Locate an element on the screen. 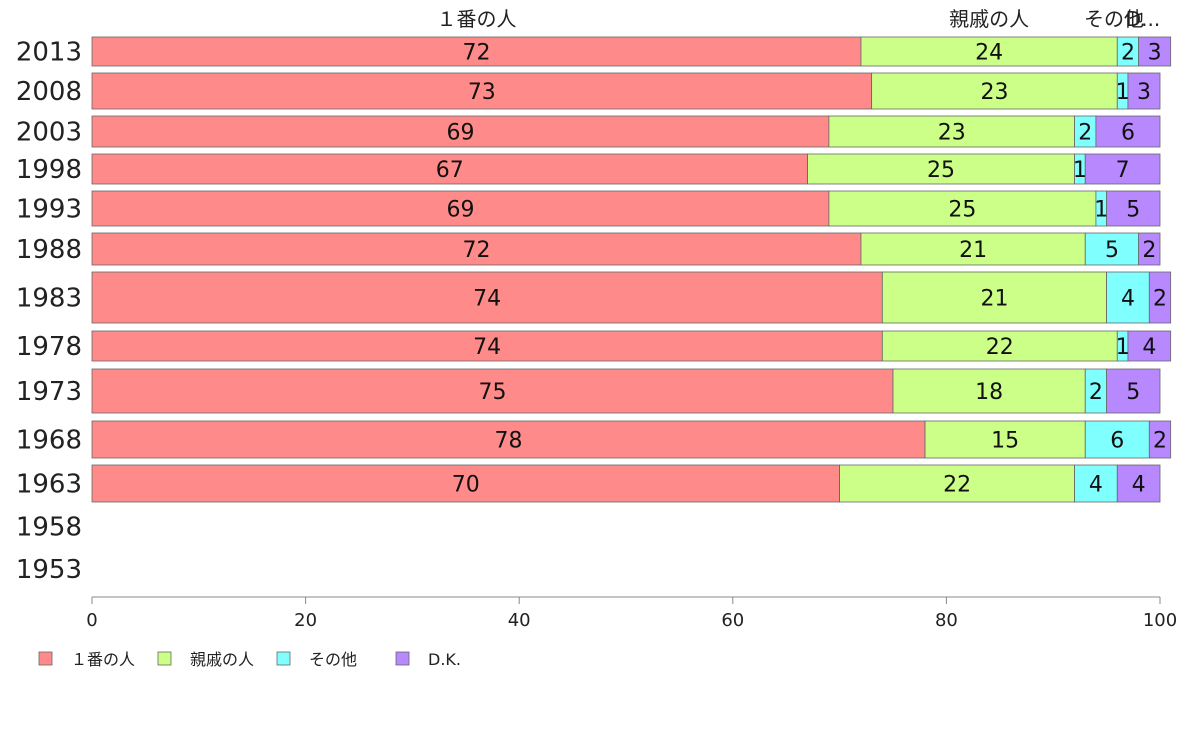  year-label: 1993 is located at coordinates (49, 210).